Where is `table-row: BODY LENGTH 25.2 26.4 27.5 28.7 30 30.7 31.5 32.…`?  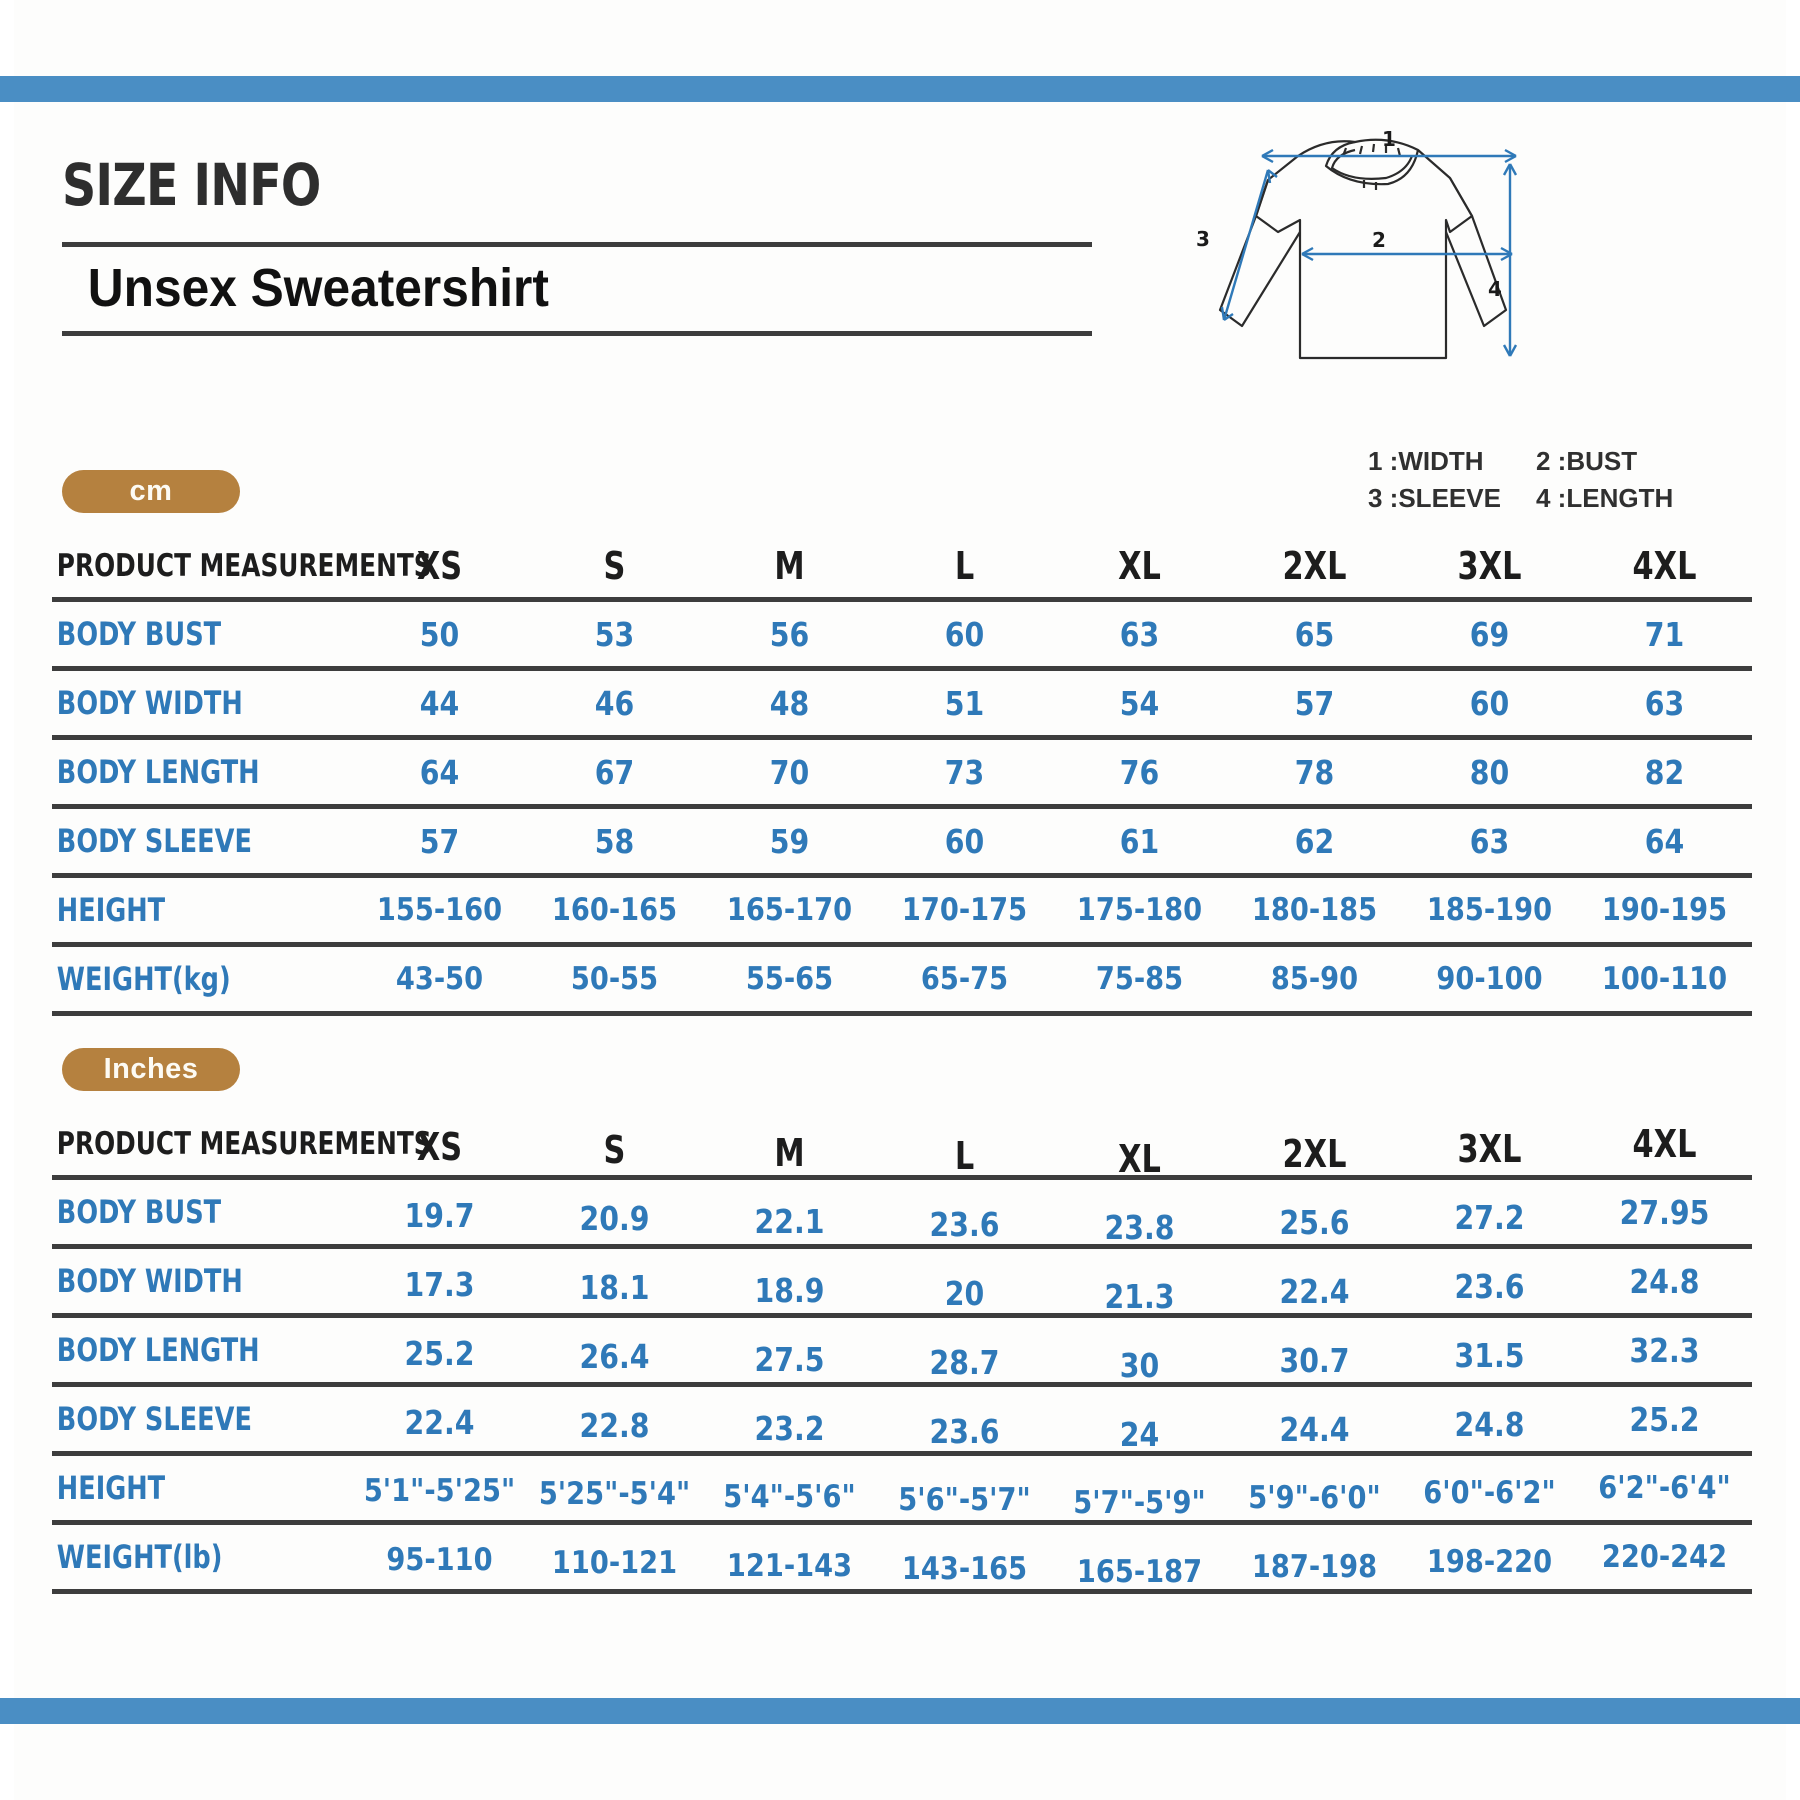 table-row: BODY LENGTH 25.2 26.4 27.5 28.7 30 30.7 31.5 32.… is located at coordinates (902, 1351).